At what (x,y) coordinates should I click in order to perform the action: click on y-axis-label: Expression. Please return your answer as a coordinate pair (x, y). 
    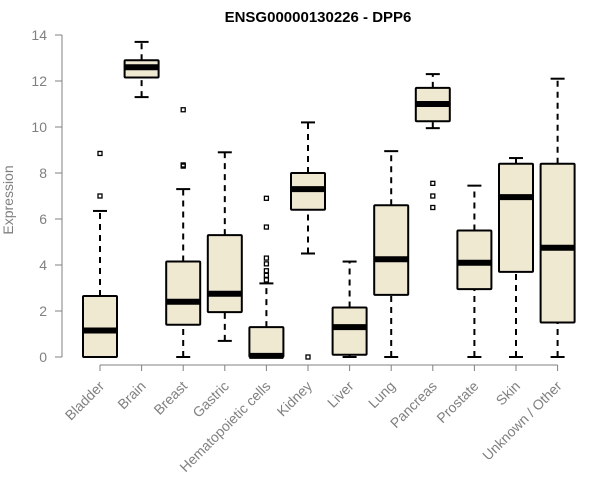
    Looking at the image, I should click on (8, 199).